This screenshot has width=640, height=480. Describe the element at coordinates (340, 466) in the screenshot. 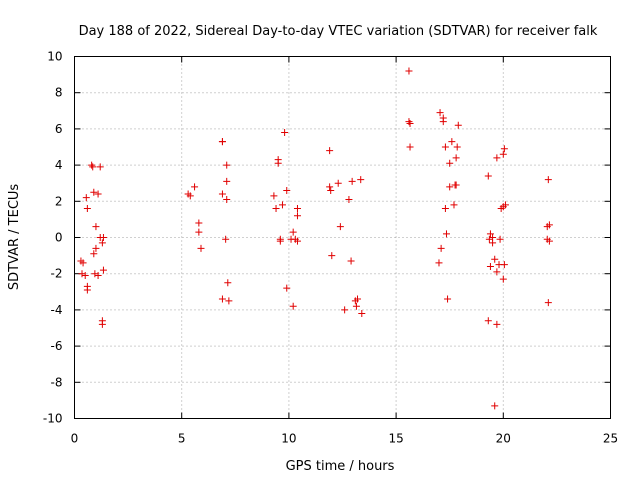

I see `x-axis-label: GPS time / hours` at that location.